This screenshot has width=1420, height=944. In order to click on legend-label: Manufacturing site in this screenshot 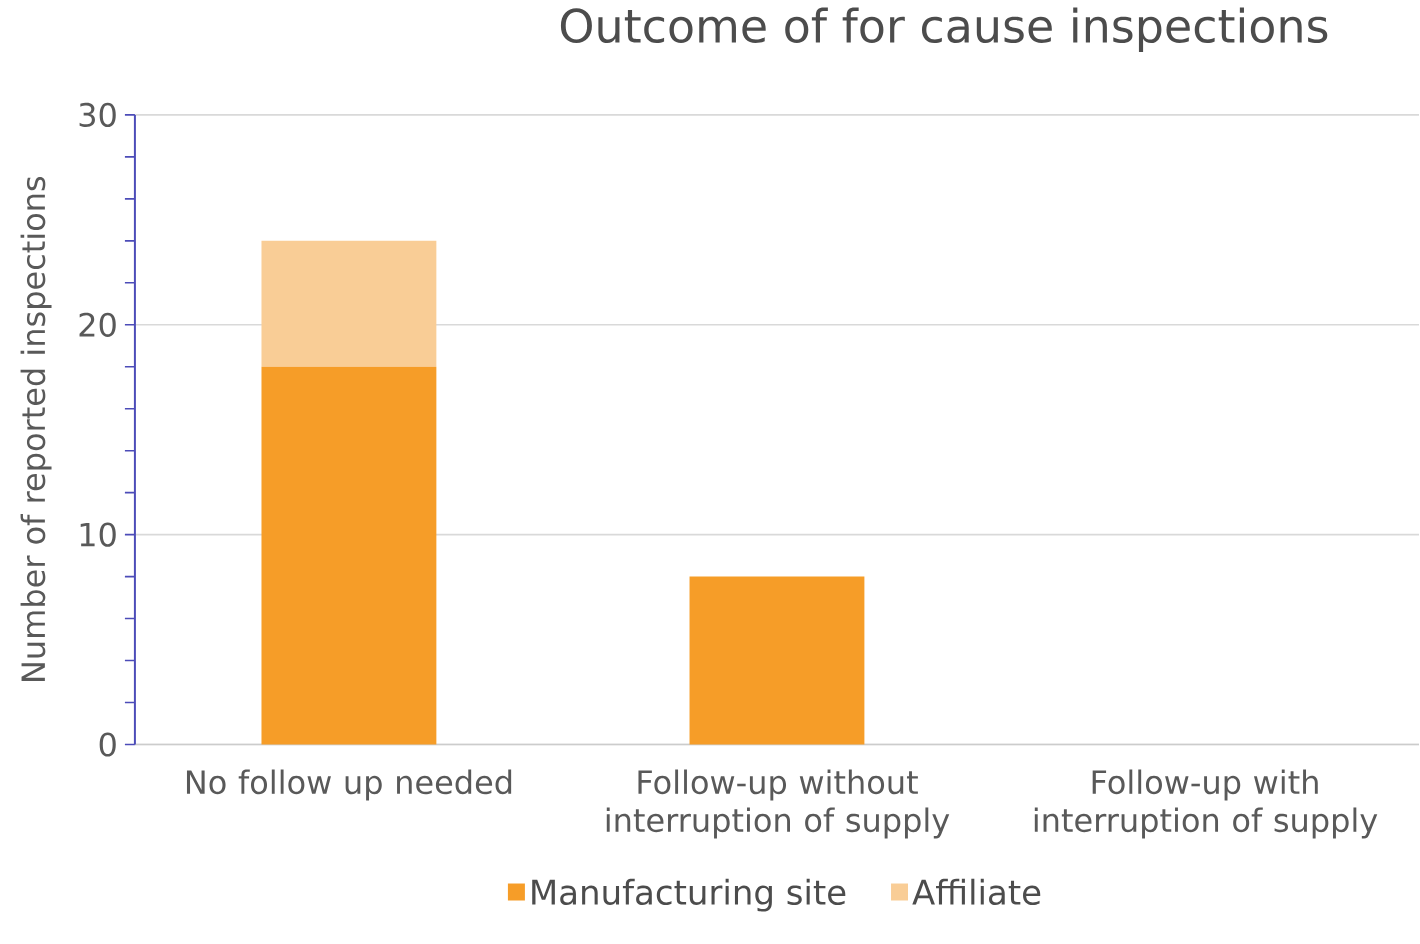, I will do `click(689, 895)`.